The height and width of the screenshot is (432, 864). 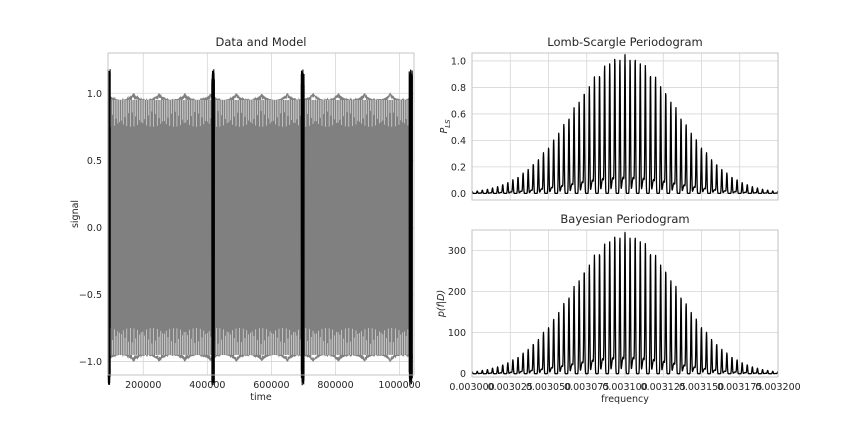 What do you see at coordinates (207, 385) in the screenshot?
I see `x-tick-label: 400000` at bounding box center [207, 385].